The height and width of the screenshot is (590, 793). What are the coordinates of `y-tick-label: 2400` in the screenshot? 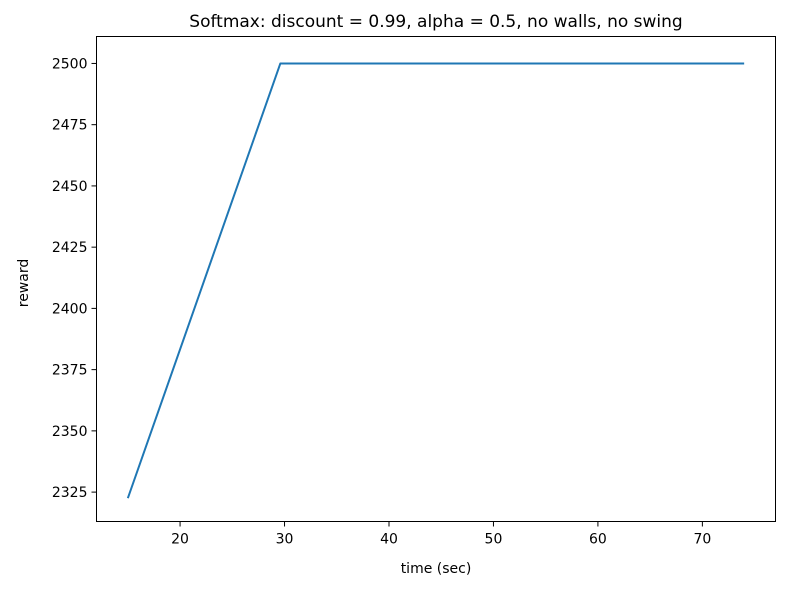 It's located at (70, 309).